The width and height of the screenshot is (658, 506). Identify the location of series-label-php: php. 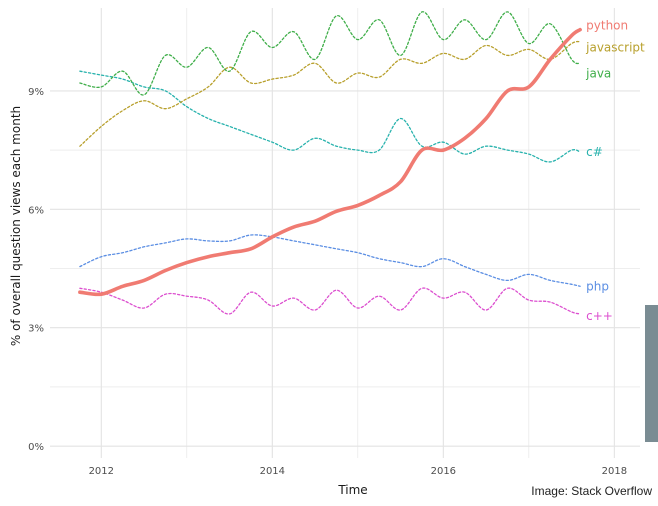
(597, 286).